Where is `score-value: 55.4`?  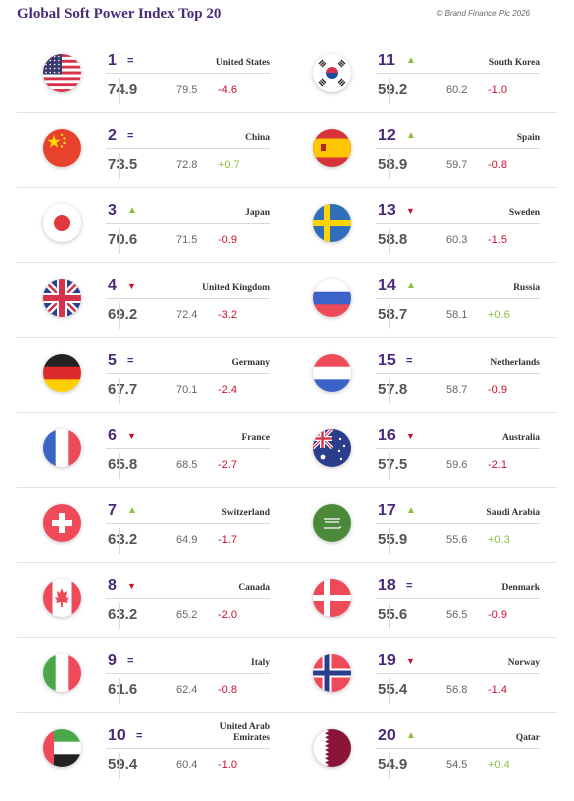
score-value: 55.4 is located at coordinates (393, 689).